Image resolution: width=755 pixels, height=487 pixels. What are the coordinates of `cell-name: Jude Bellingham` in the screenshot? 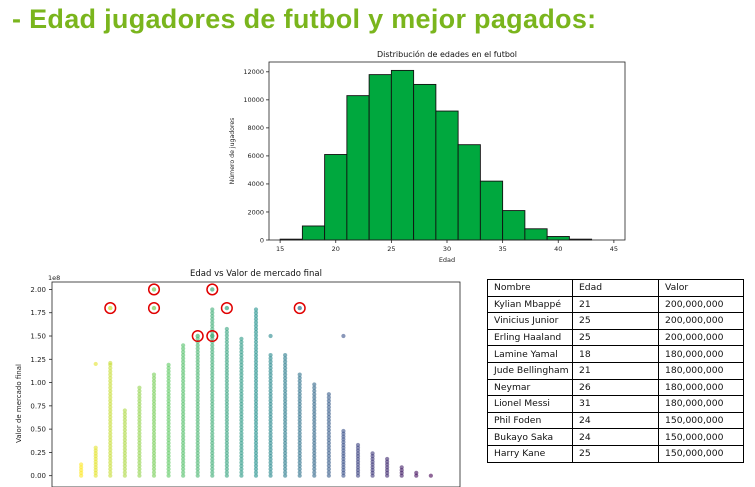 It's located at (530, 370).